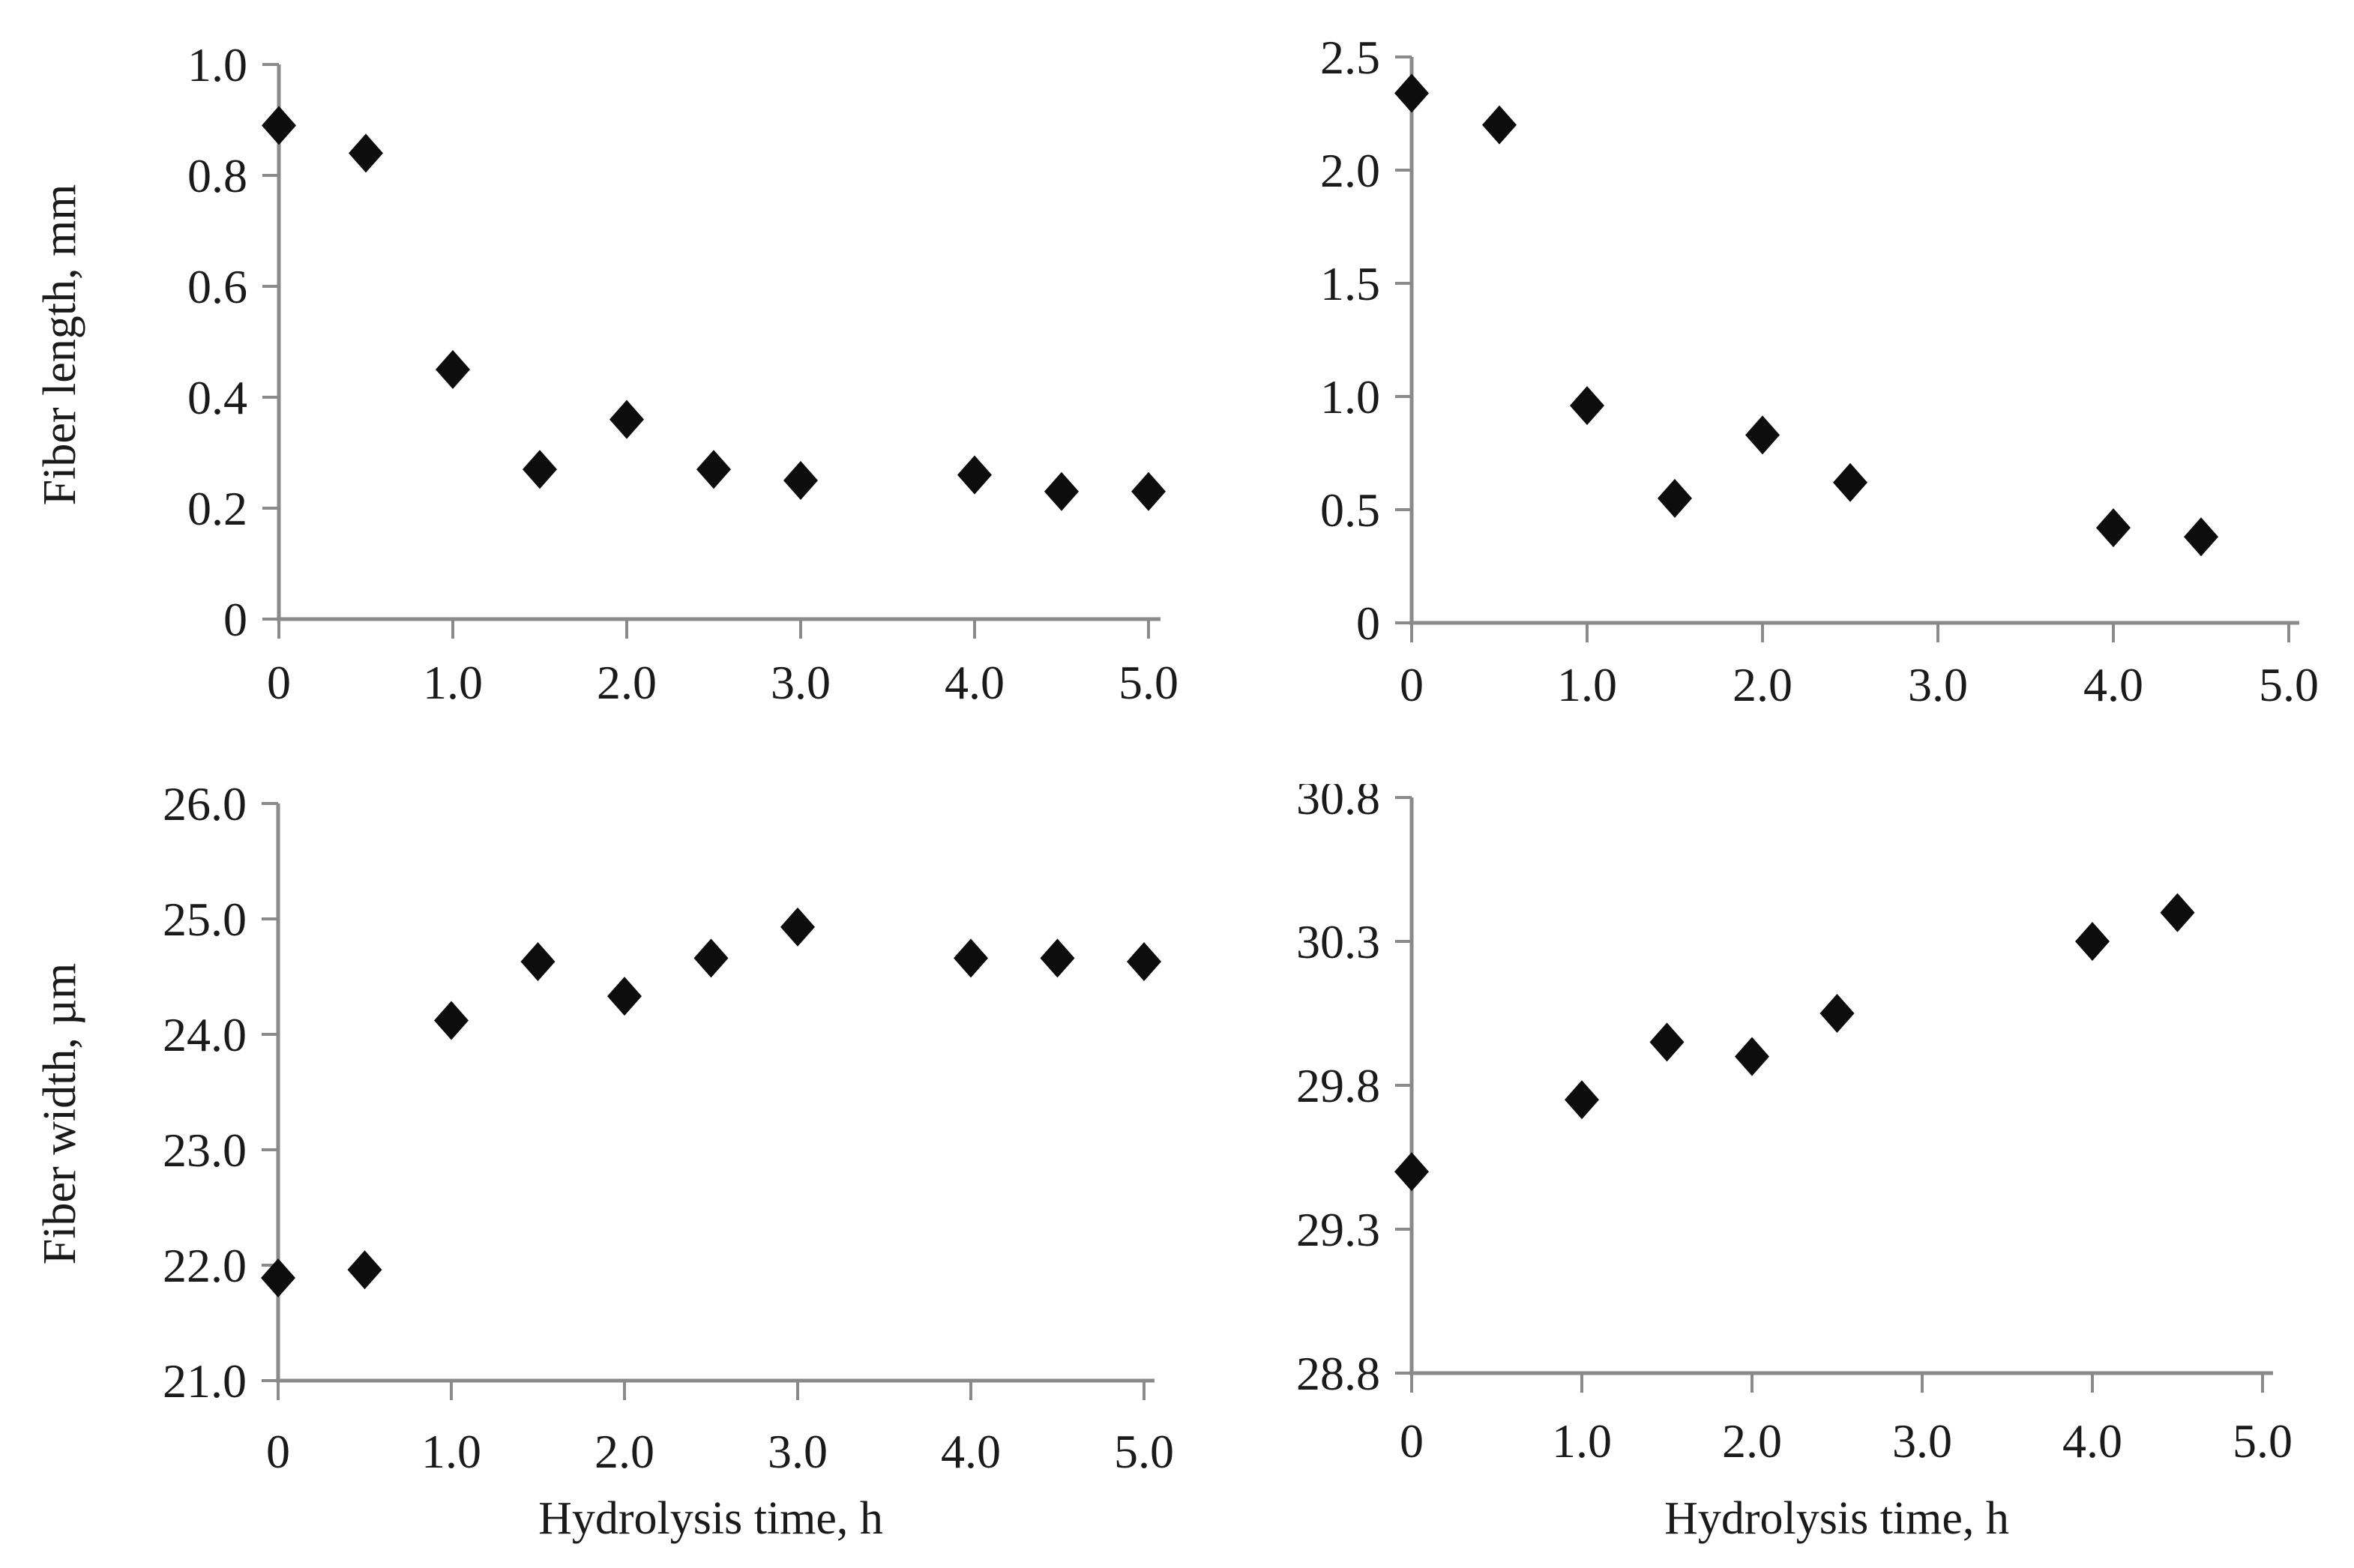 This screenshot has width=2354, height=1568. Describe the element at coordinates (205, 1265) in the screenshot. I see `y-tick-label: 22.0` at that location.